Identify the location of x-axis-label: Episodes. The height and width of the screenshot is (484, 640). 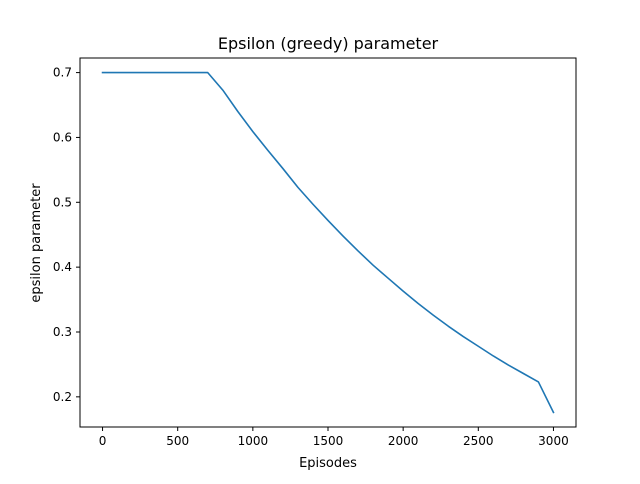
(328, 463).